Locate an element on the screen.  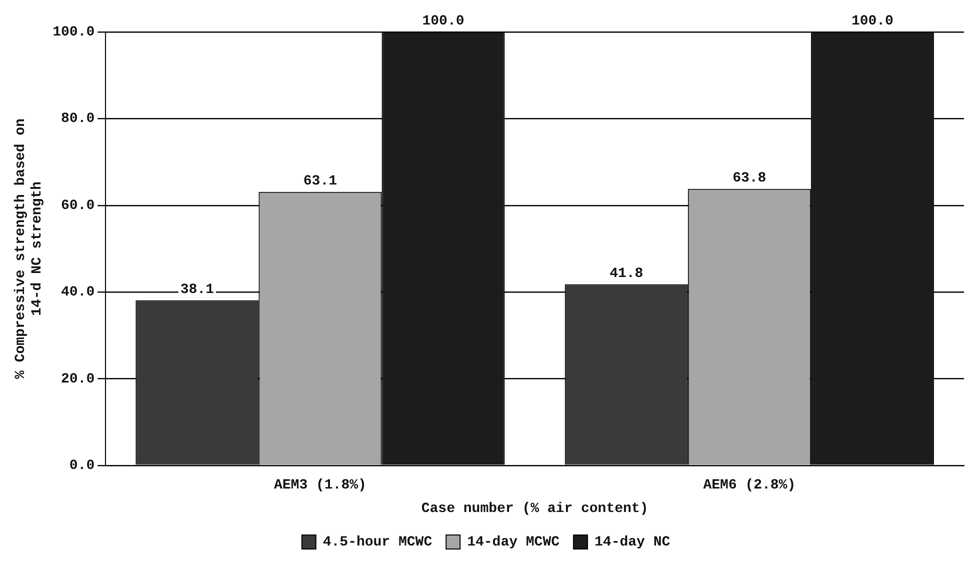
y-tick-label: 0.0 is located at coordinates (82, 466).